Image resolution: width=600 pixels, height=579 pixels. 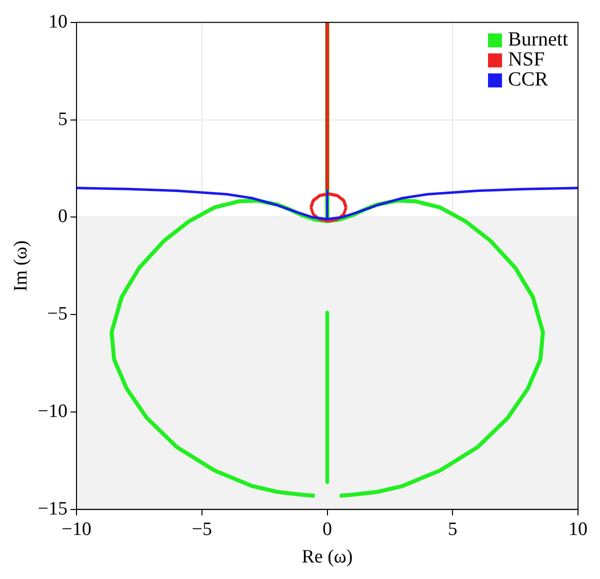 I want to click on y-tick-label: −10, so click(x=53, y=411).